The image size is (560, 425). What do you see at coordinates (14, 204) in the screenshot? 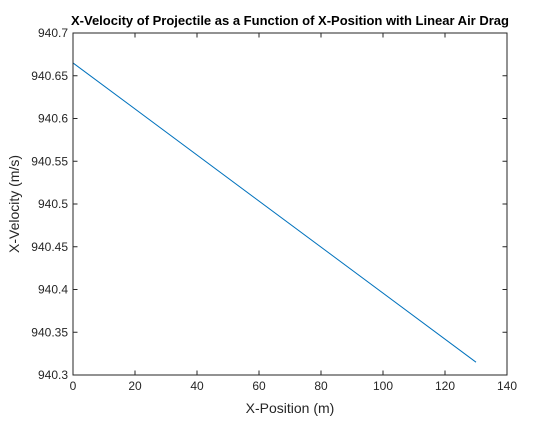
I see `y-axis-label: X-Velocity (m/s)` at bounding box center [14, 204].